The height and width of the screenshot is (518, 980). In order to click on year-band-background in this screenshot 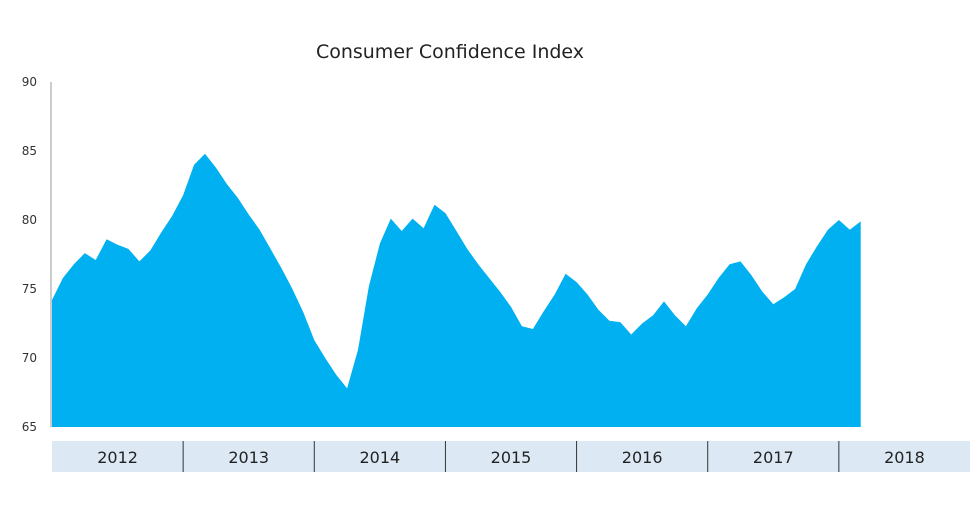, I will do `click(511, 456)`.